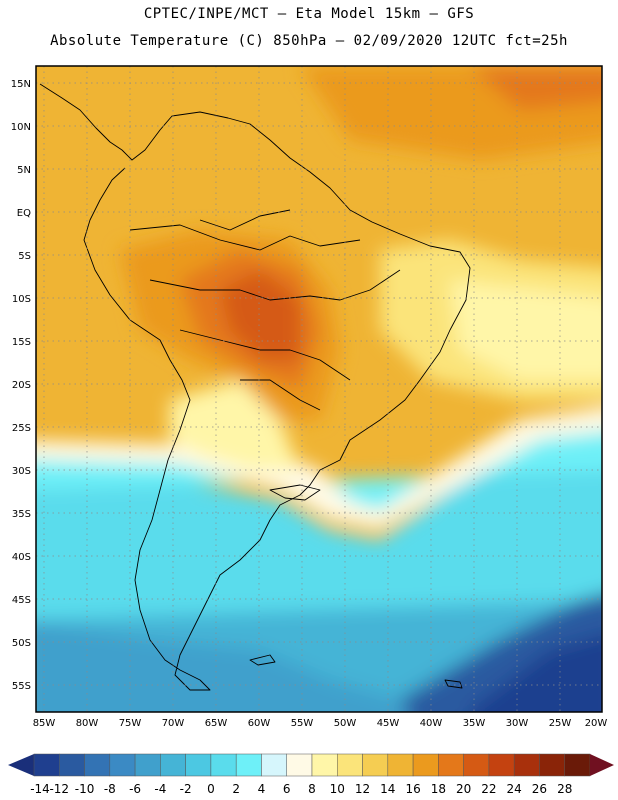 The height and width of the screenshot is (800, 618). What do you see at coordinates (362, 789) in the screenshot?
I see `colorbar-label: 12` at bounding box center [362, 789].